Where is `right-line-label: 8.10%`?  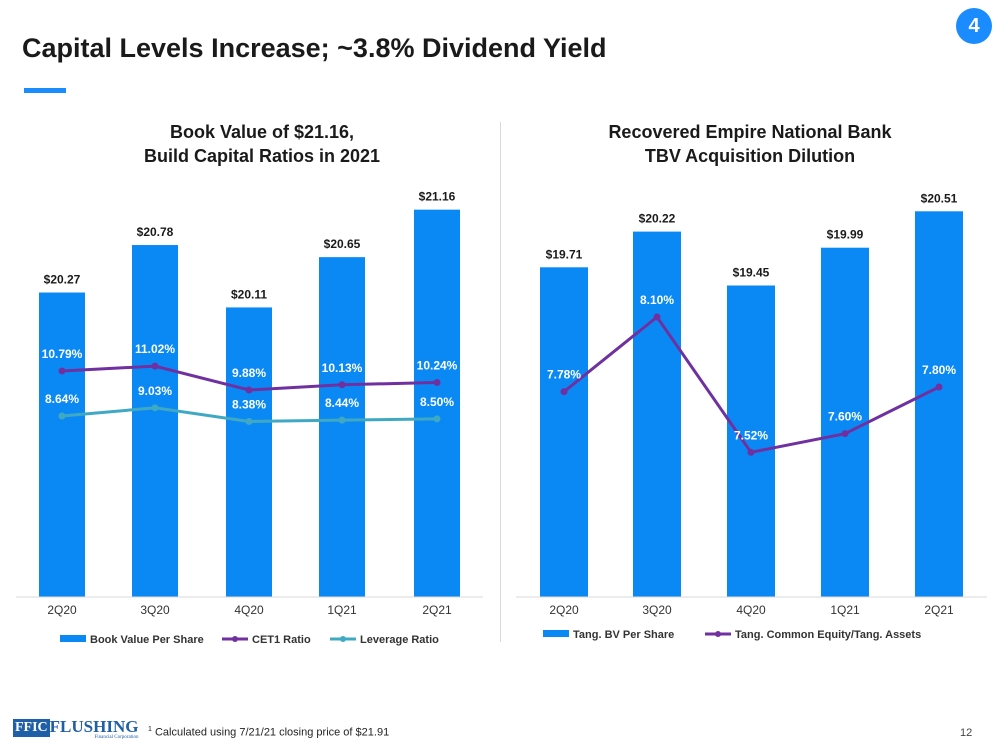
right-line-label: 8.10% is located at coordinates (657, 300).